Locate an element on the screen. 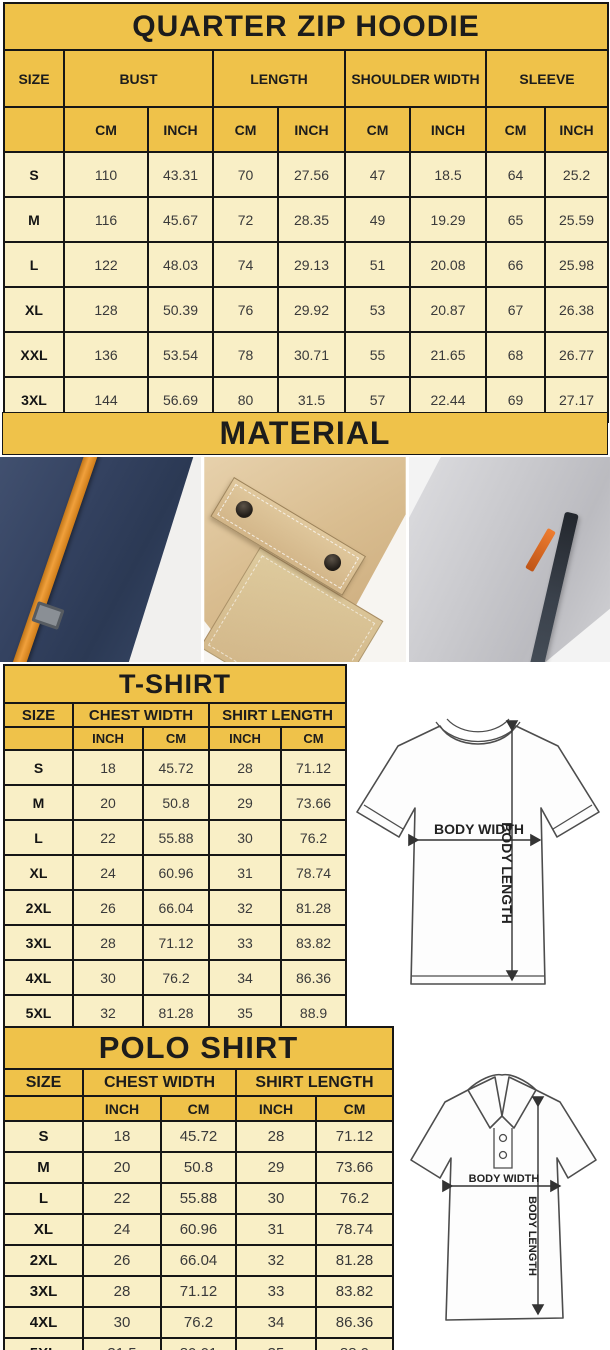  table-row: XL 128 50.39 76 29.92 53 20.87 67 26.38 is located at coordinates (306, 309).